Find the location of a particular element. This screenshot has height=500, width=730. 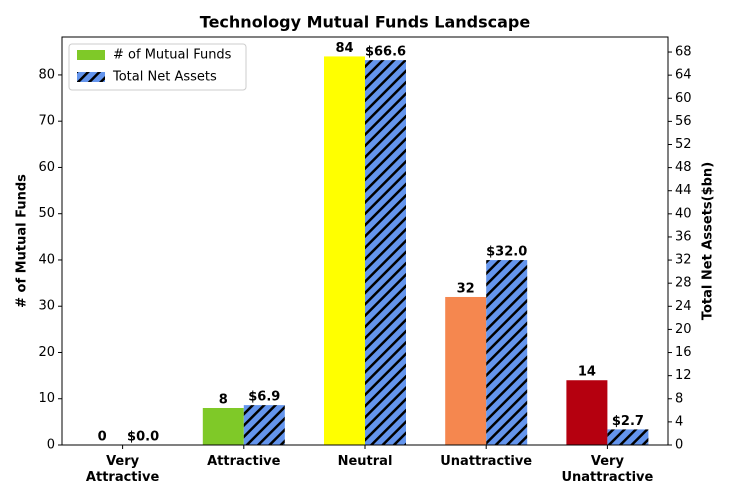

y2-tick-label: 32 is located at coordinates (683, 260).